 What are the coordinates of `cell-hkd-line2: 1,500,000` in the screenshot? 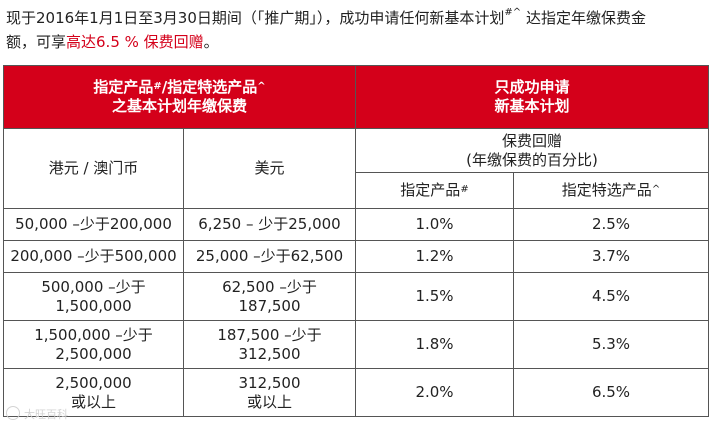 It's located at (93, 305).